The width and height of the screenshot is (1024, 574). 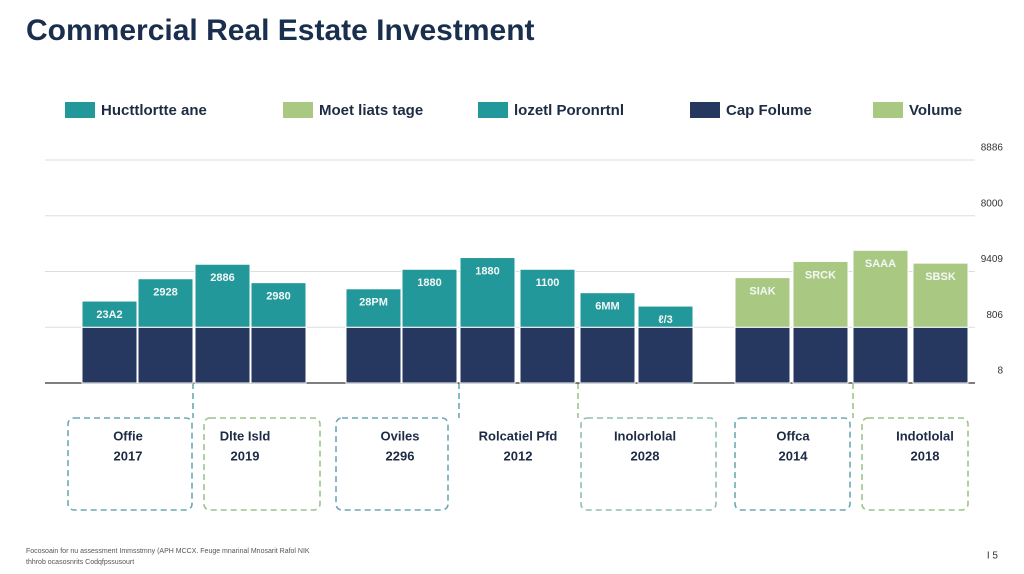 I want to click on bar-label: ℓ/3, so click(x=665, y=320).